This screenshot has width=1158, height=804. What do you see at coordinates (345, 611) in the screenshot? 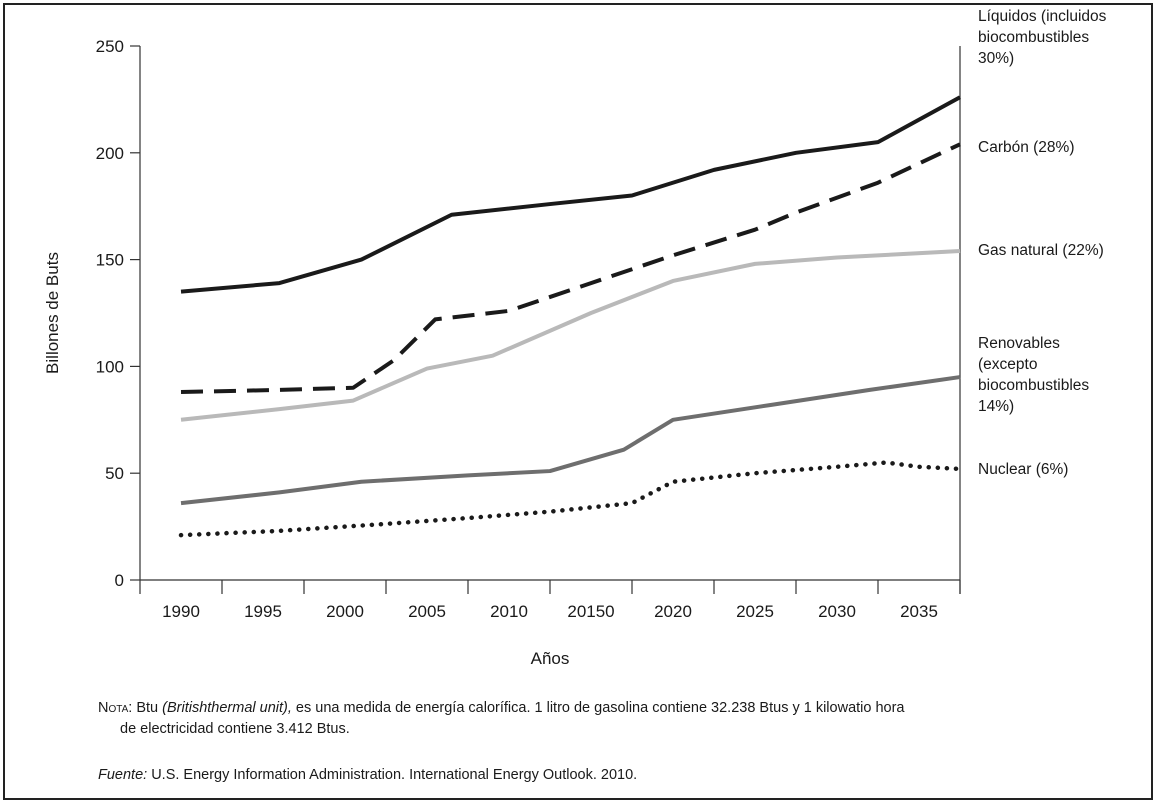
I see `x-tick-label: 2000` at bounding box center [345, 611].